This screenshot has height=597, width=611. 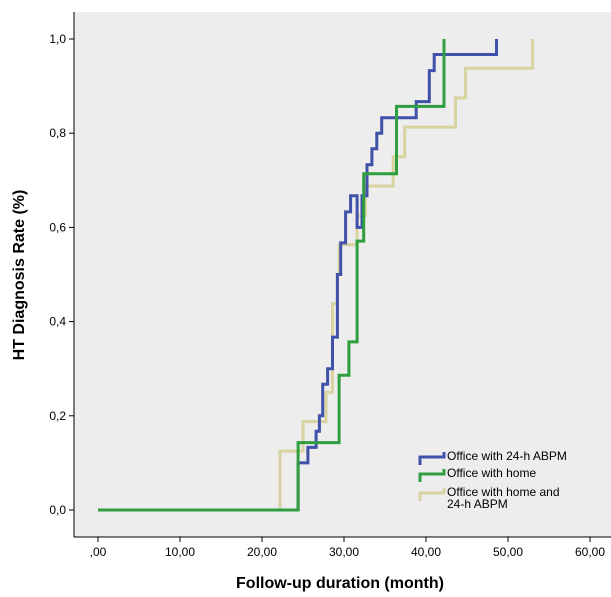 I want to click on y-axis: 0,0 0,2 0,4 0,6 0,8 1,0, so click(x=62, y=274).